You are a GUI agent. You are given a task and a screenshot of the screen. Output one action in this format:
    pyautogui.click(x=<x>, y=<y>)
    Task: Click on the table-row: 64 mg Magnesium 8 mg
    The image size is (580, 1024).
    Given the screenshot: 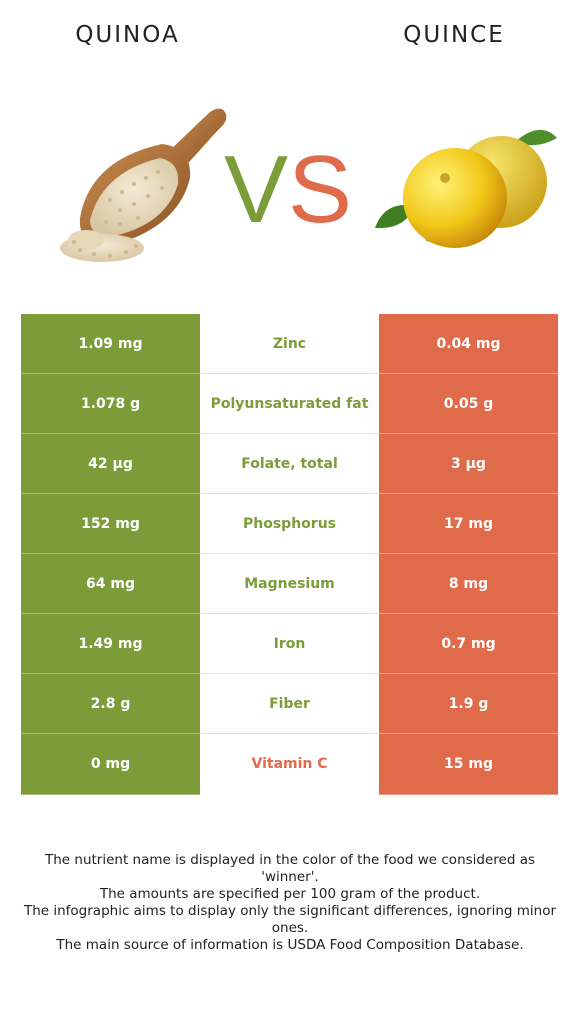 What is the action you would take?
    pyautogui.click(x=289, y=584)
    